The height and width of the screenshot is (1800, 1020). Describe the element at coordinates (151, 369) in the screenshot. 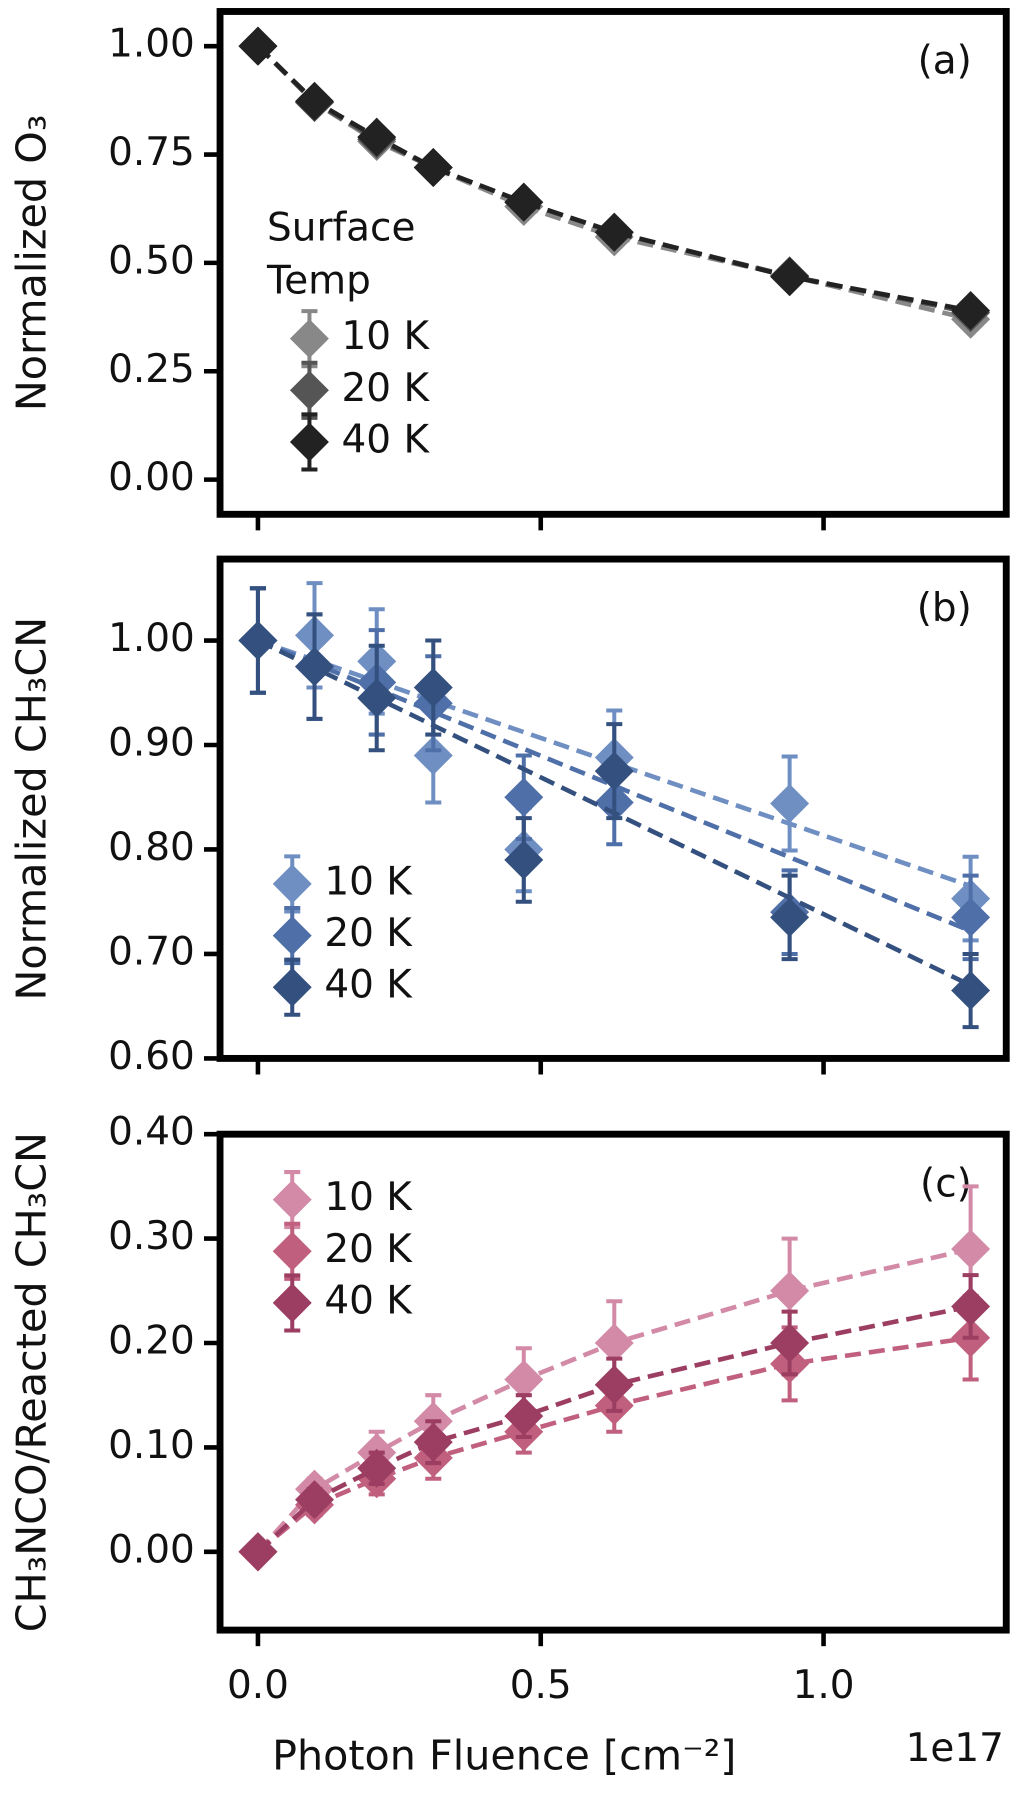

I see `y-tick-label: 0.25` at that location.